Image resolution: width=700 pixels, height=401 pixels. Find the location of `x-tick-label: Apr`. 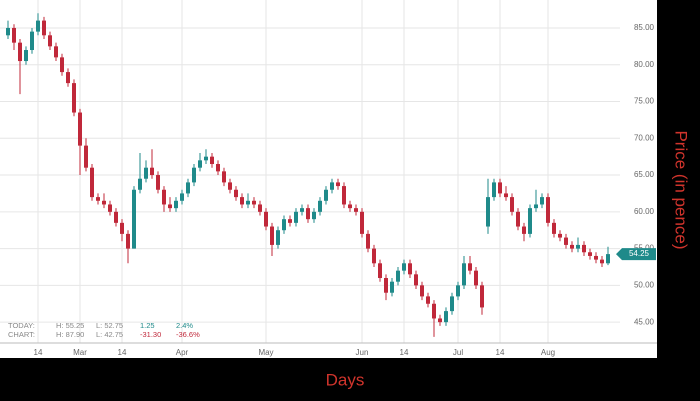

x-tick-label: Apr is located at coordinates (182, 352).